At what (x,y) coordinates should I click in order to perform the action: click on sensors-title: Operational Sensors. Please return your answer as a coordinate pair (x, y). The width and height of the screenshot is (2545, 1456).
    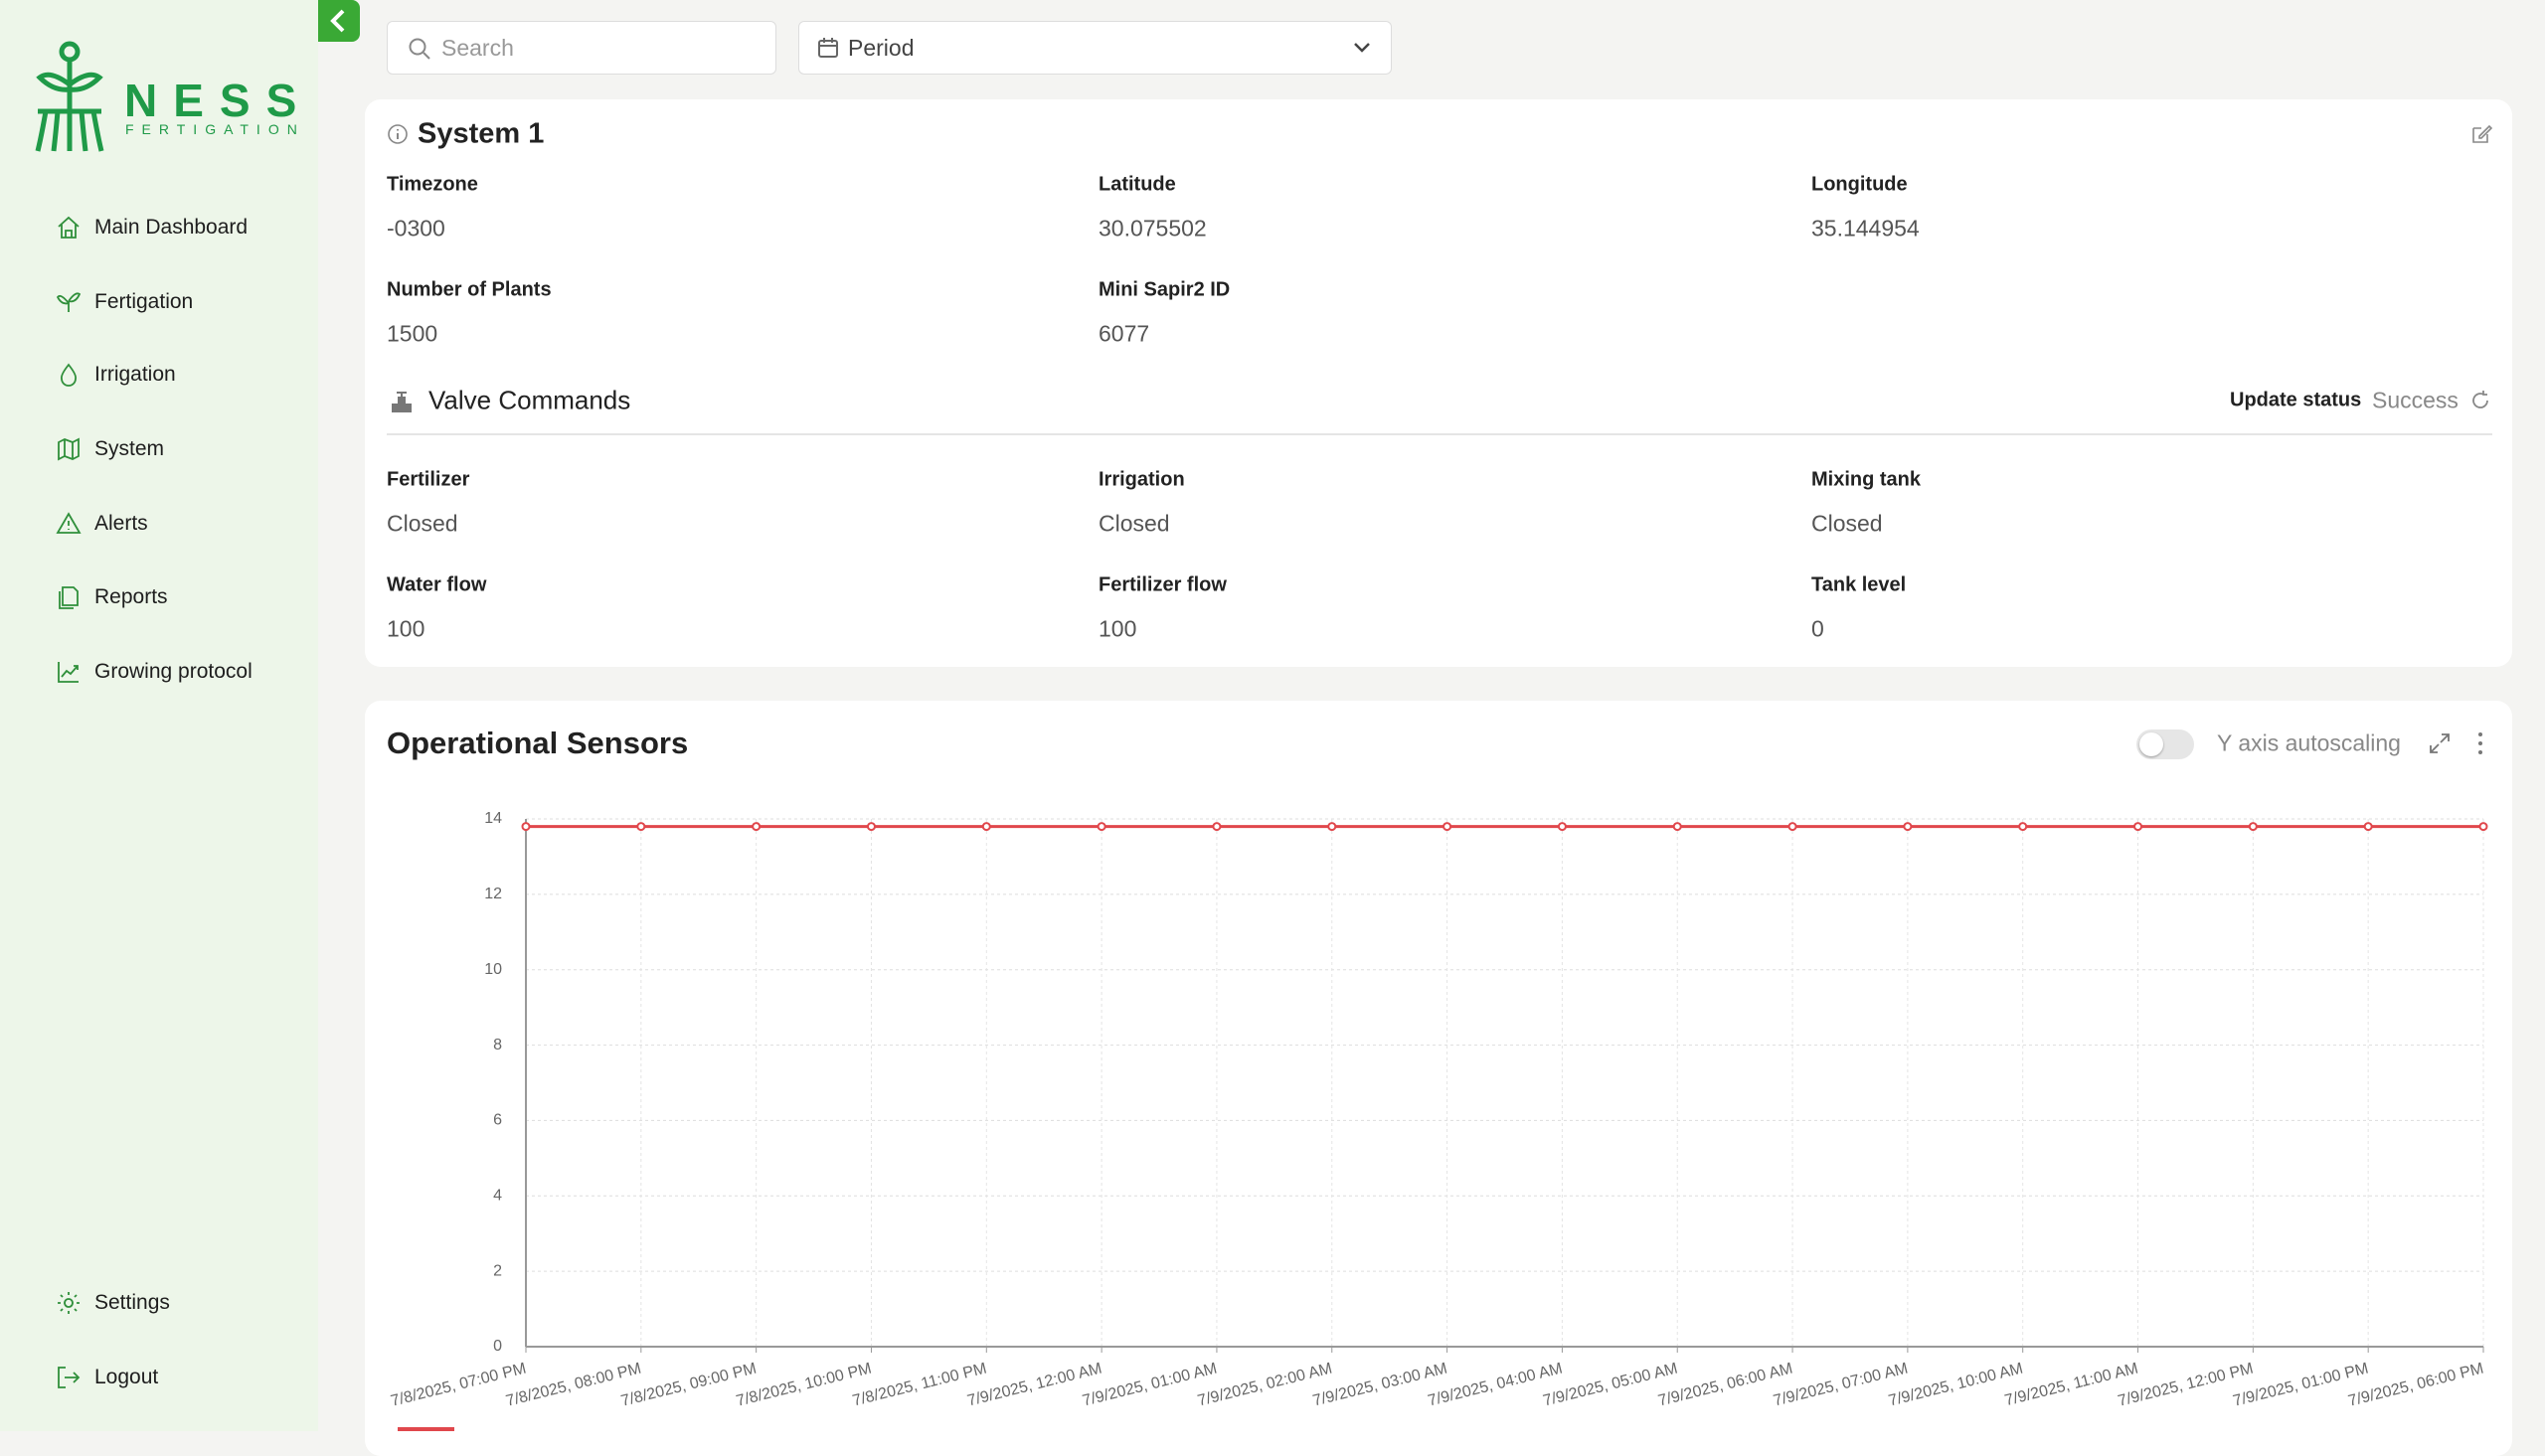
    Looking at the image, I should click on (538, 743).